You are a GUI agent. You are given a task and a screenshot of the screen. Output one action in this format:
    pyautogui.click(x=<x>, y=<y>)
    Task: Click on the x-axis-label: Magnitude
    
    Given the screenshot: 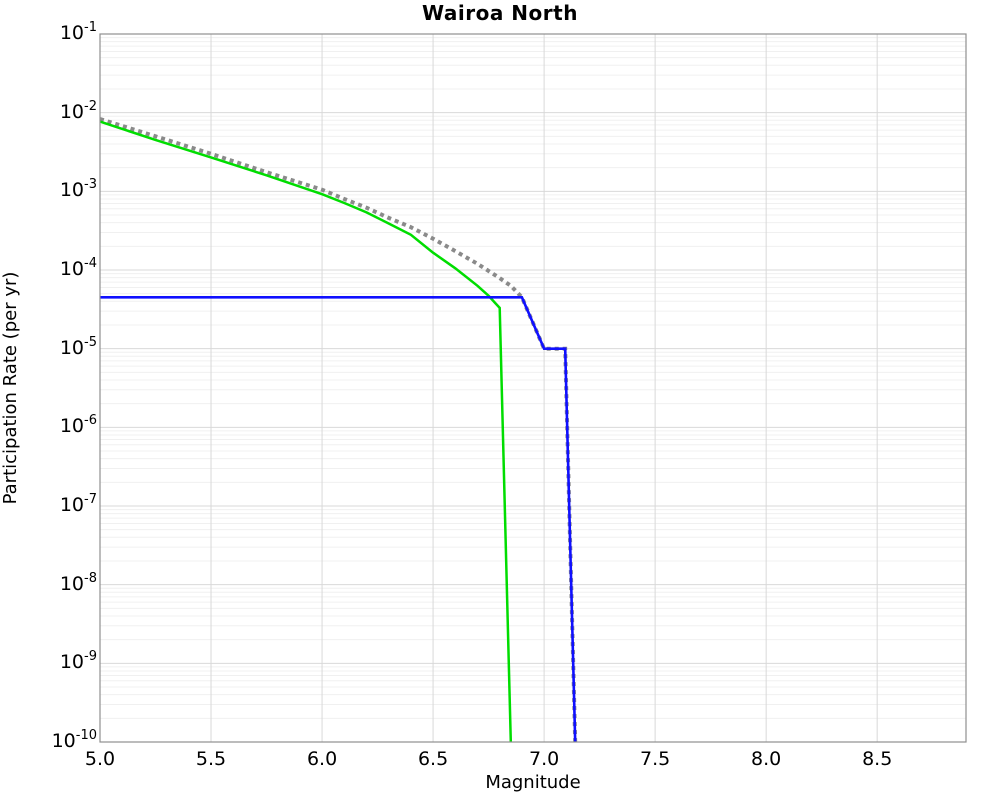 What is the action you would take?
    pyautogui.click(x=533, y=782)
    